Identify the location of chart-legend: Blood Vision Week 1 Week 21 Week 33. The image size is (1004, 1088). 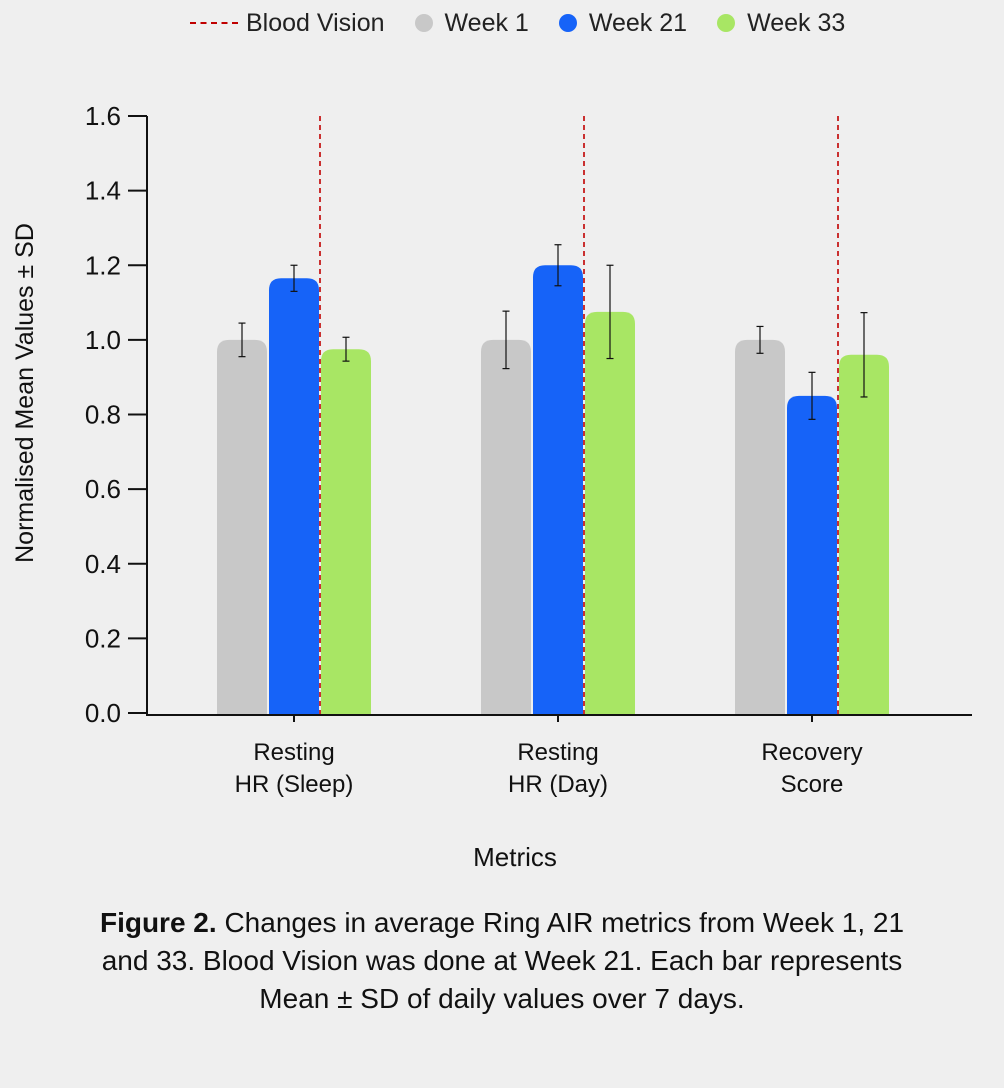
(517, 23).